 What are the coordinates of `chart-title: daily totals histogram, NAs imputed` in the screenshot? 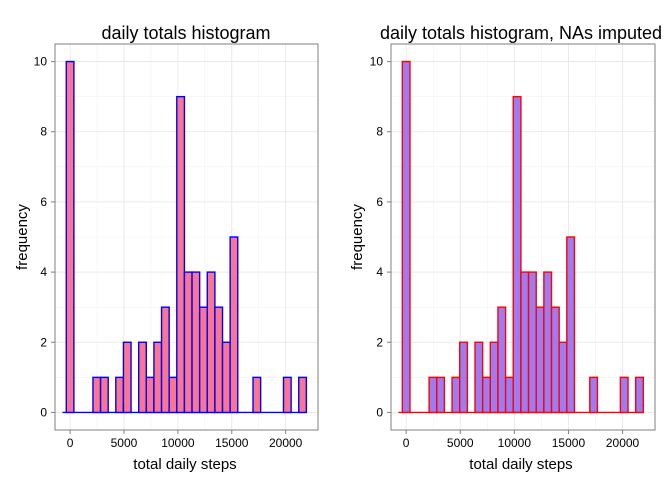 It's located at (521, 33).